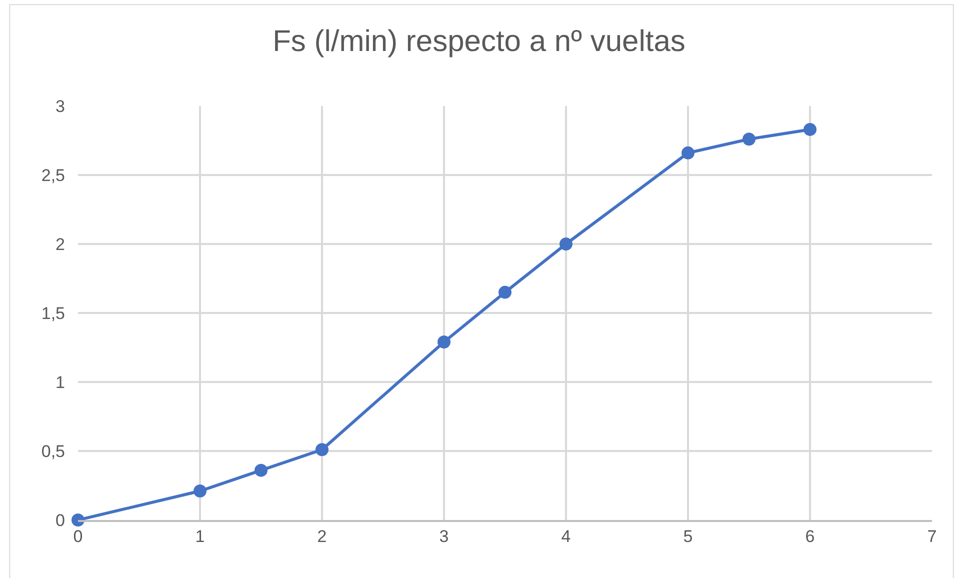 This screenshot has height=578, width=958. I want to click on chart-title: Fs (l/min) respecto a nº vueltas, so click(479, 41).